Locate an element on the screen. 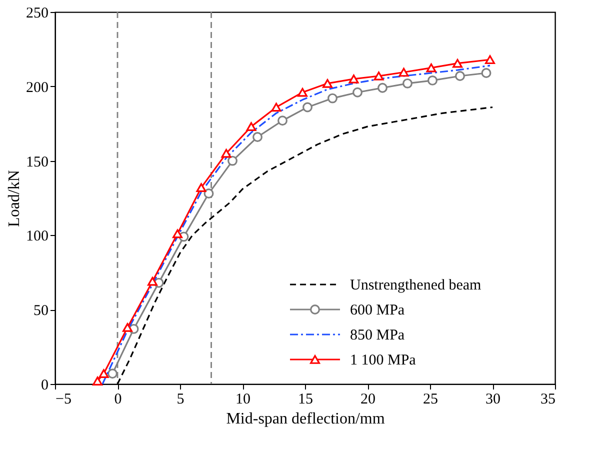  x-tick-label: 15 is located at coordinates (305, 400).